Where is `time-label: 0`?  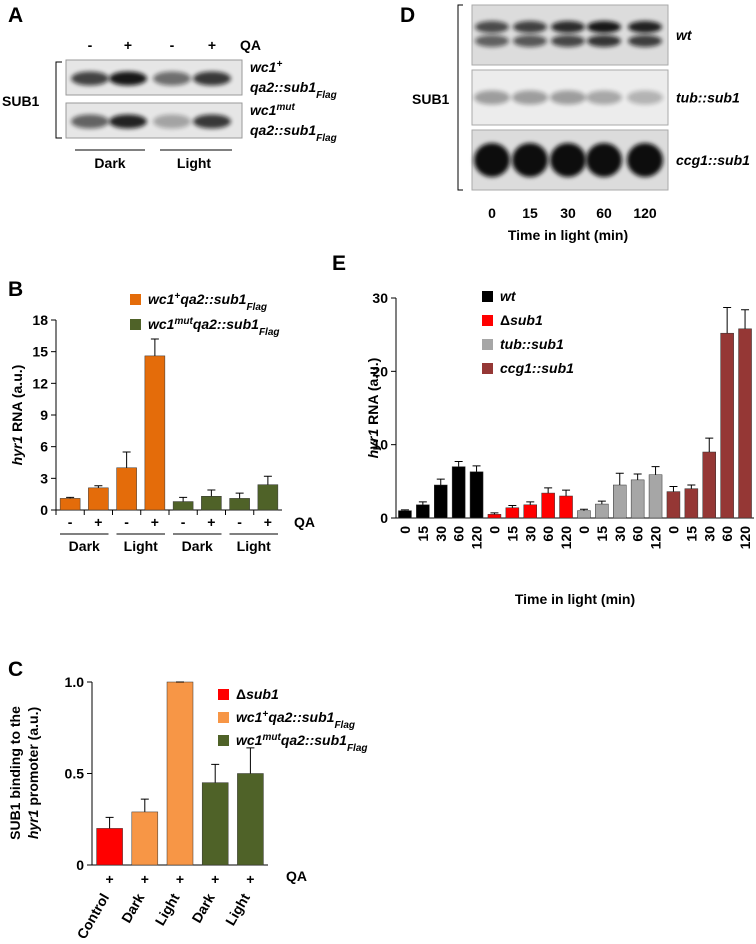
time-label: 0 is located at coordinates (492, 213).